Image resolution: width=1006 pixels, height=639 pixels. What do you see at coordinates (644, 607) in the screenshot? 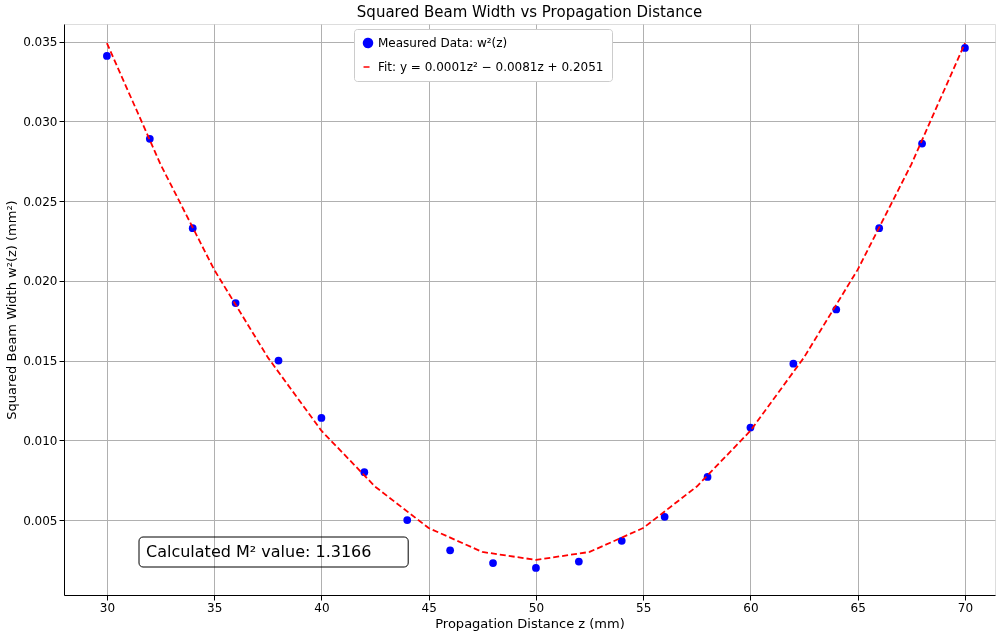
I see `x-tick-label: 55` at bounding box center [644, 607].